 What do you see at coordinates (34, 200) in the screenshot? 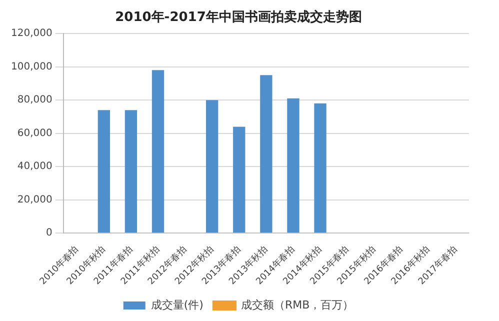
I see `y-tick-label: 20,000` at bounding box center [34, 200].